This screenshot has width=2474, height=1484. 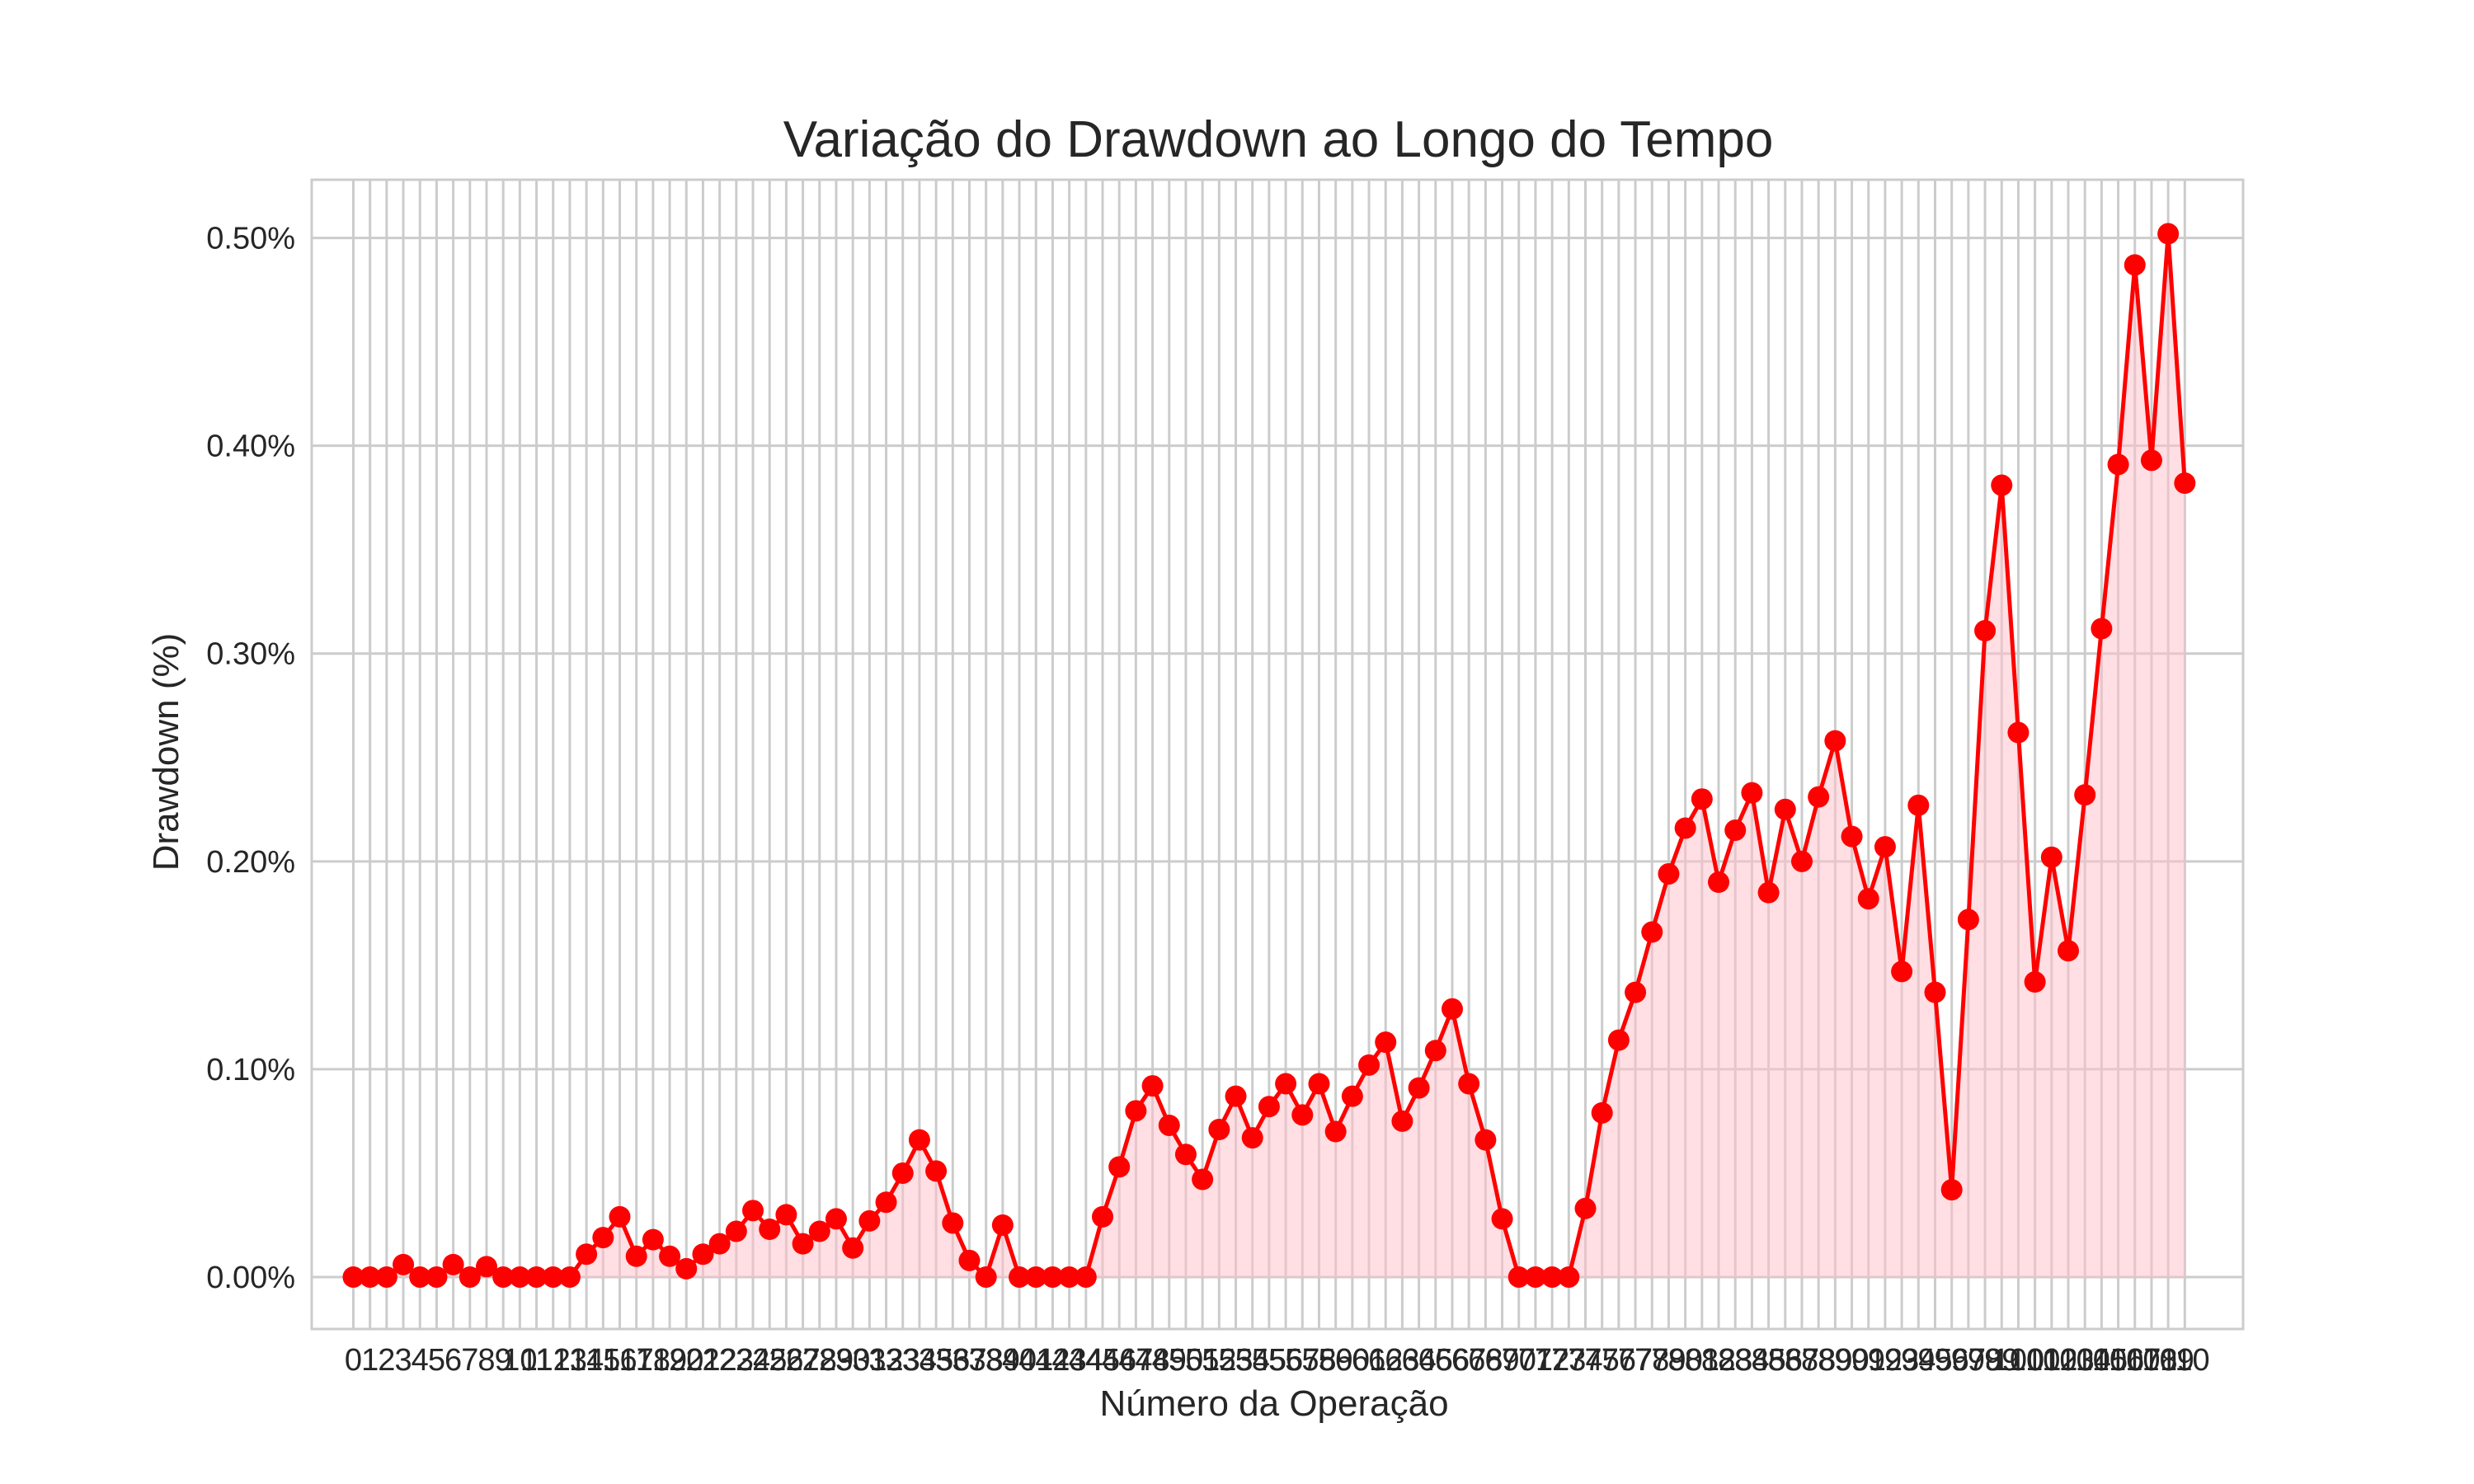 I want to click on y-tick-labels: 0.00% 0.10% 0.20% 0.30% 0.40% 0.50%, so click(x=250, y=758).